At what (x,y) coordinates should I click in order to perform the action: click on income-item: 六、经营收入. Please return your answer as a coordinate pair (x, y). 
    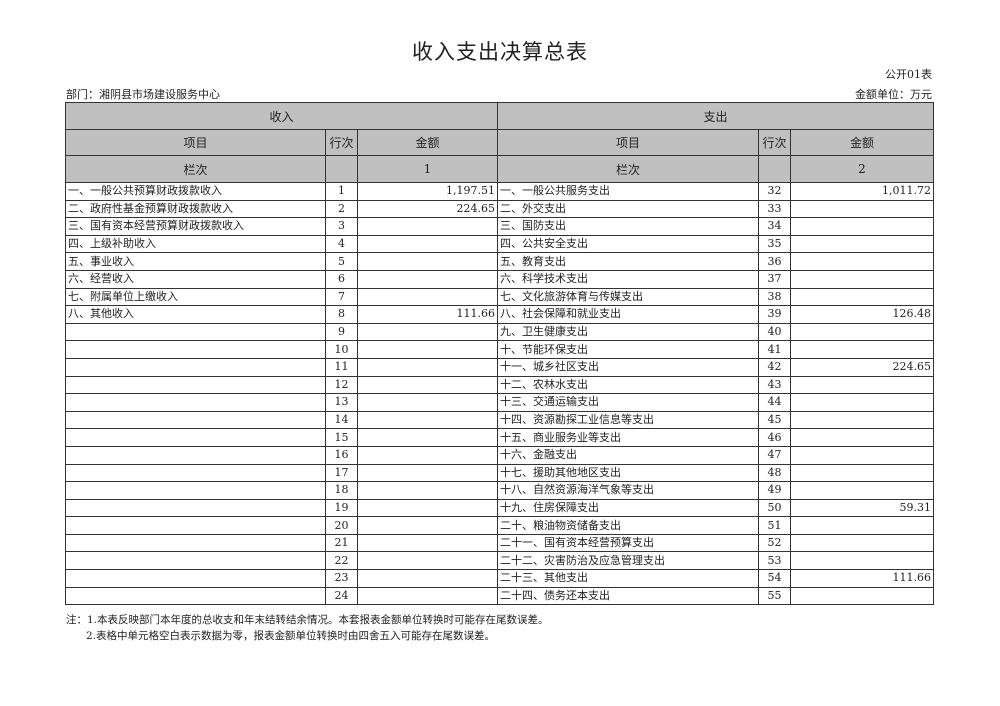
    Looking at the image, I should click on (195, 279).